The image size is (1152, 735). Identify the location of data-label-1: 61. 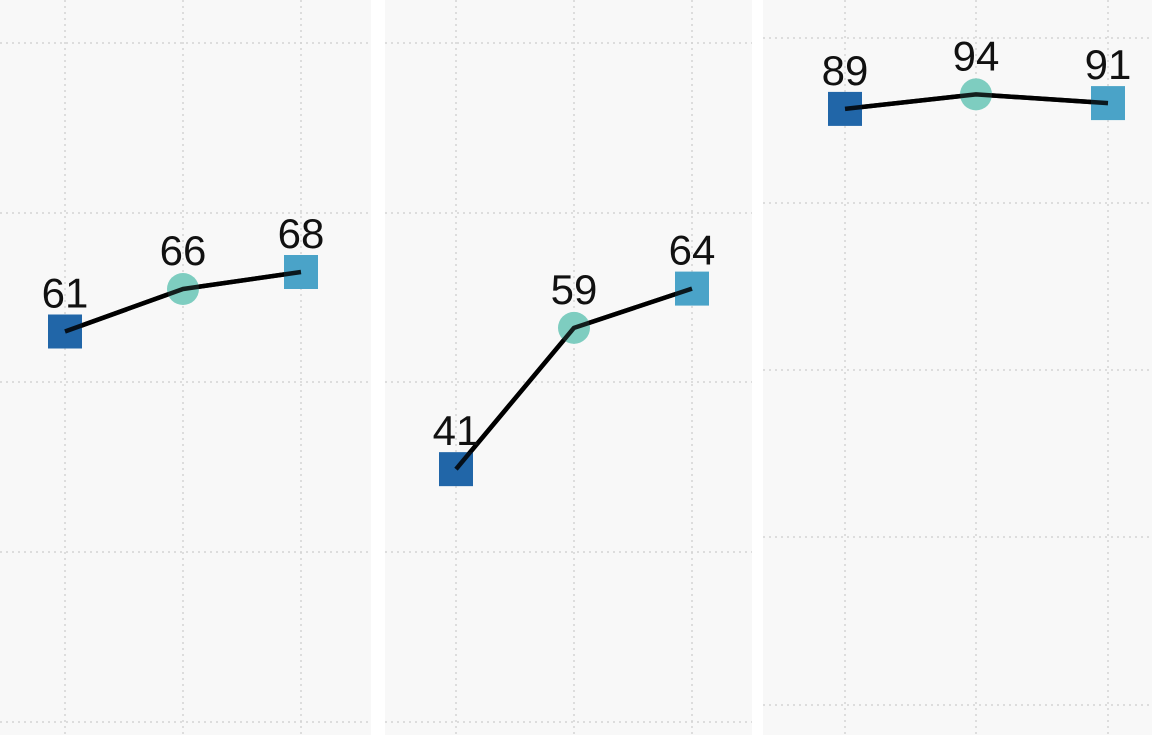
(65, 293).